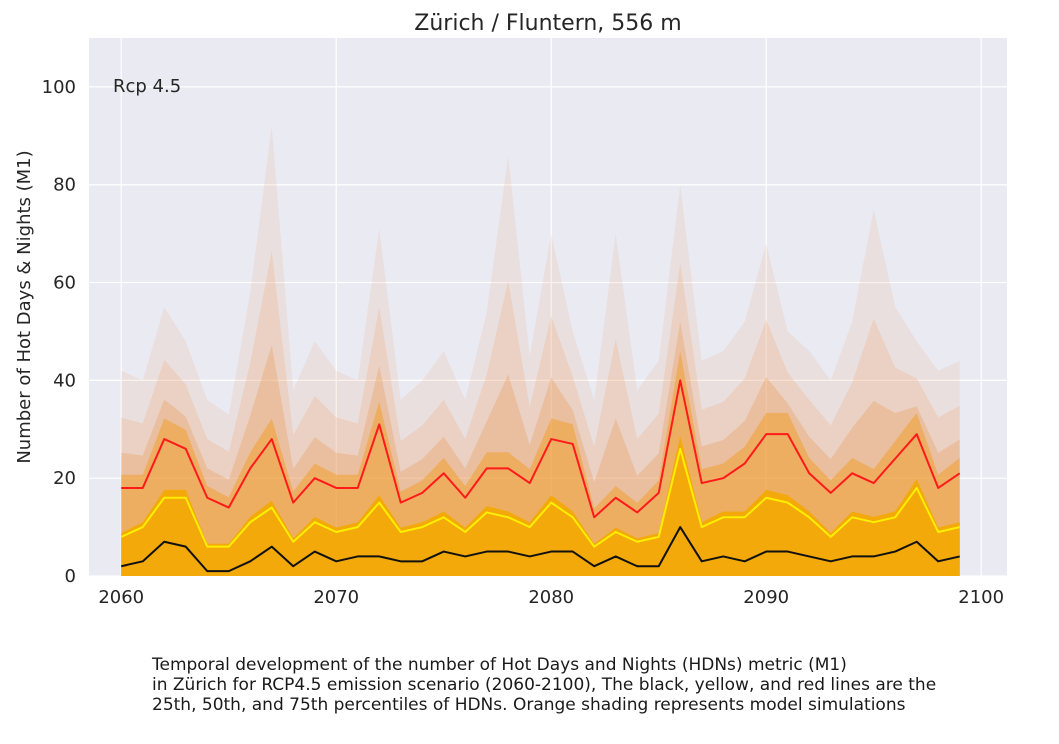 The height and width of the screenshot is (744, 1059). Describe the element at coordinates (70, 576) in the screenshot. I see `y-tick-label: 0` at that location.